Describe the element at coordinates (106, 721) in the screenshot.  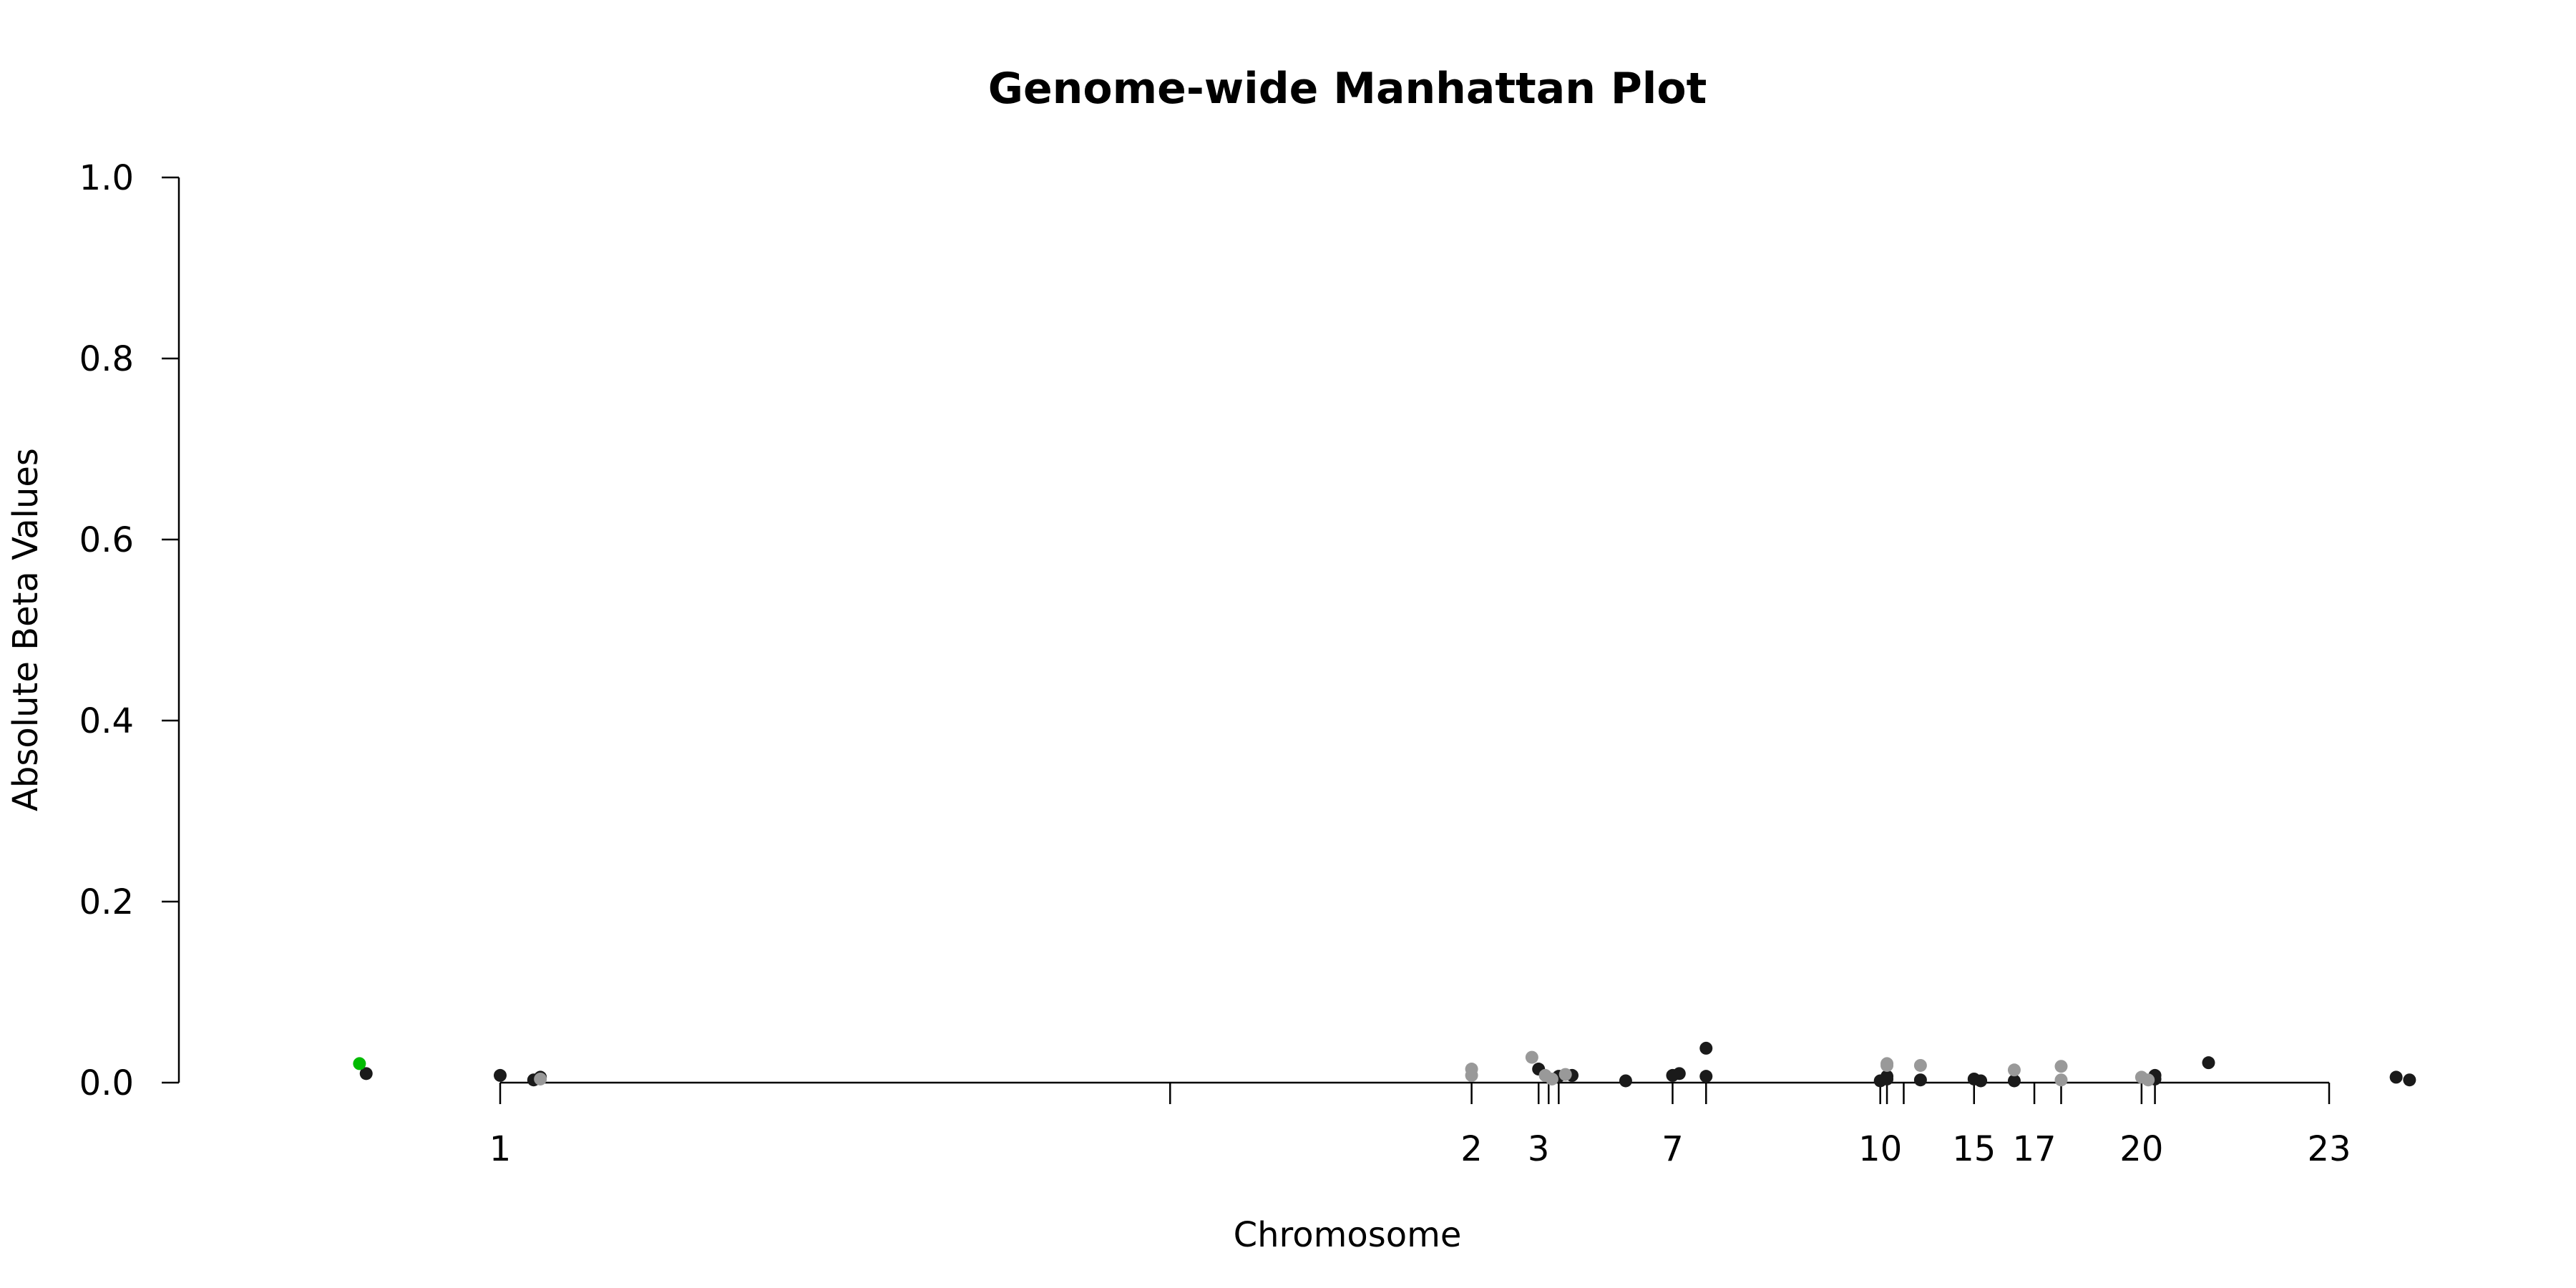
I see `y-tick-label: 0.4` at that location.